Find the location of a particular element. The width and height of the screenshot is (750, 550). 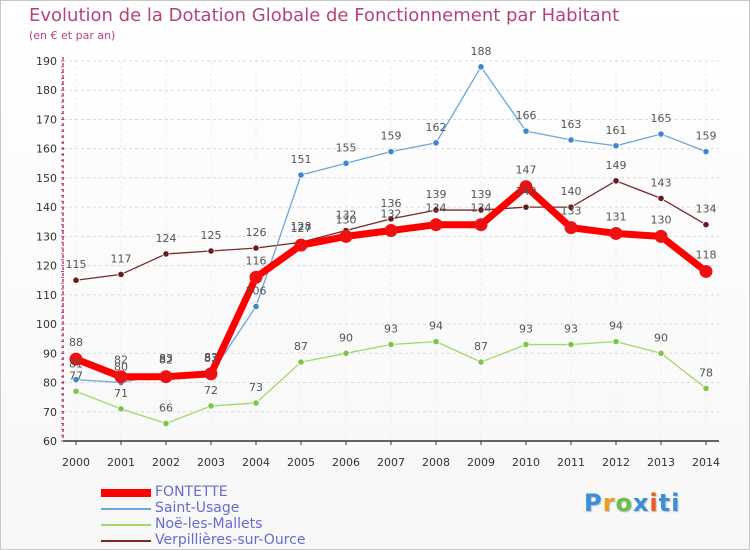

data-label: 161 is located at coordinates (616, 130).